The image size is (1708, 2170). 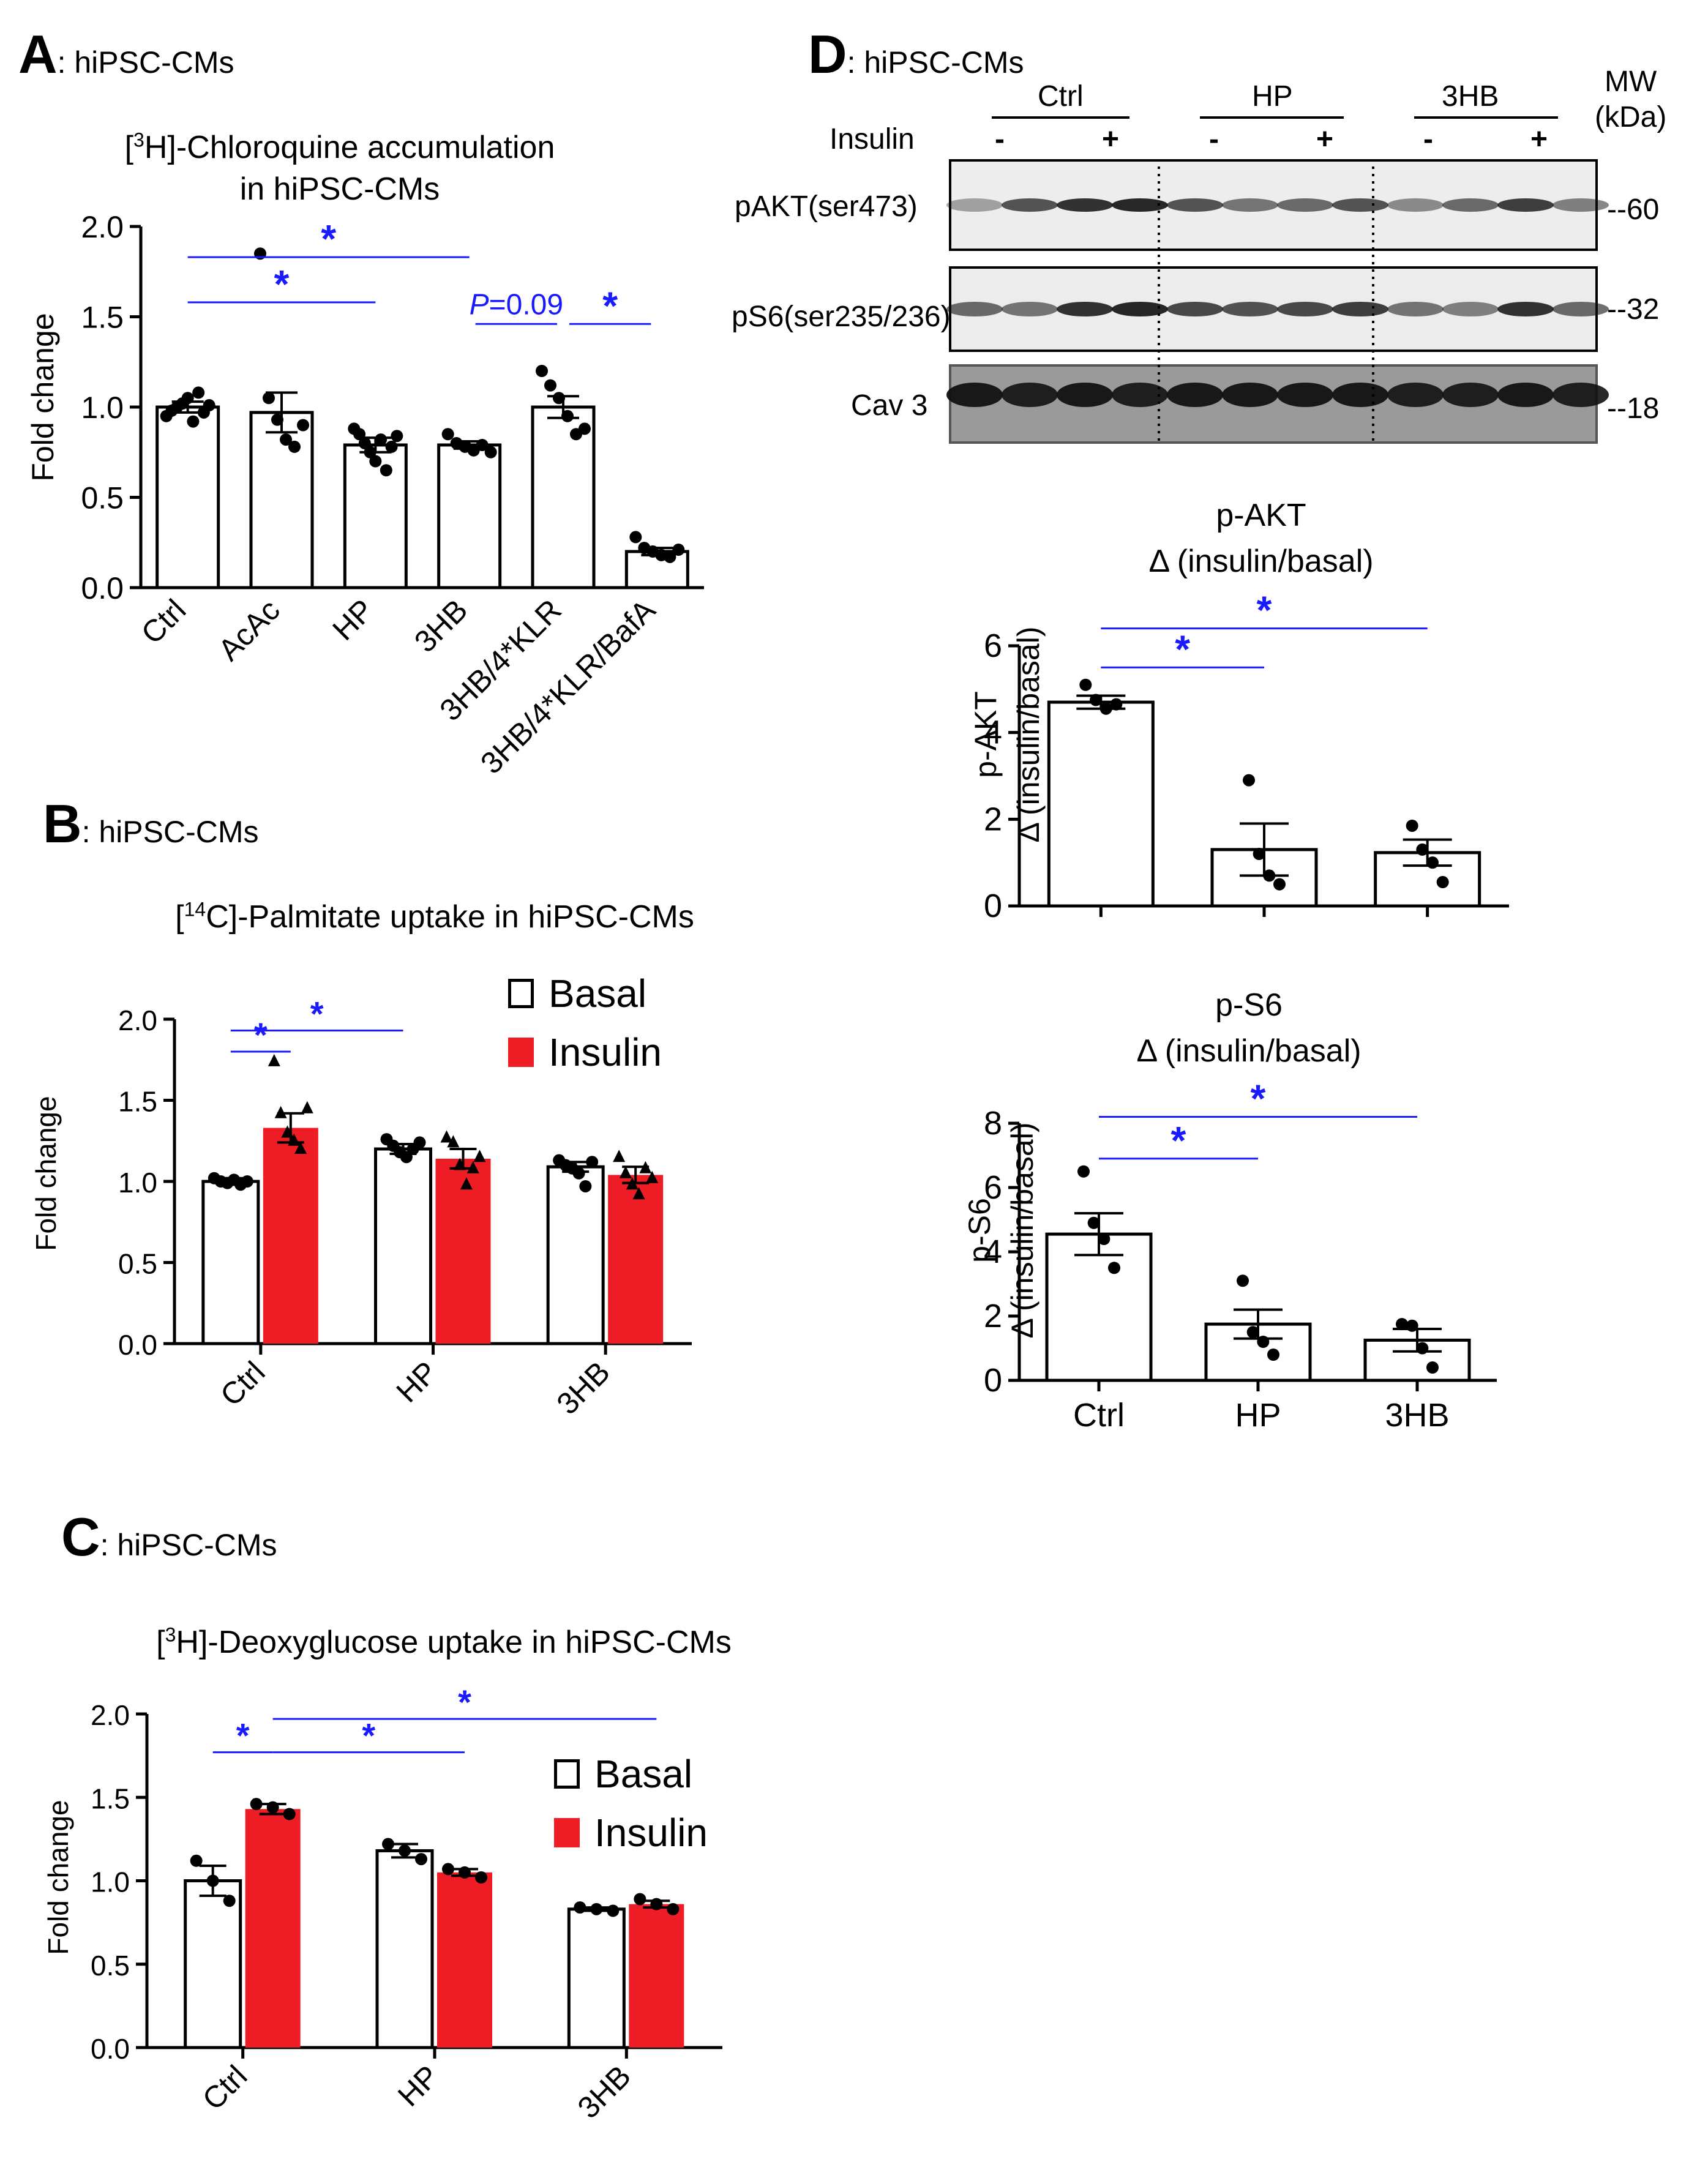 What do you see at coordinates (1111, 139) in the screenshot?
I see `wb-ctrl-plus: +` at bounding box center [1111, 139].